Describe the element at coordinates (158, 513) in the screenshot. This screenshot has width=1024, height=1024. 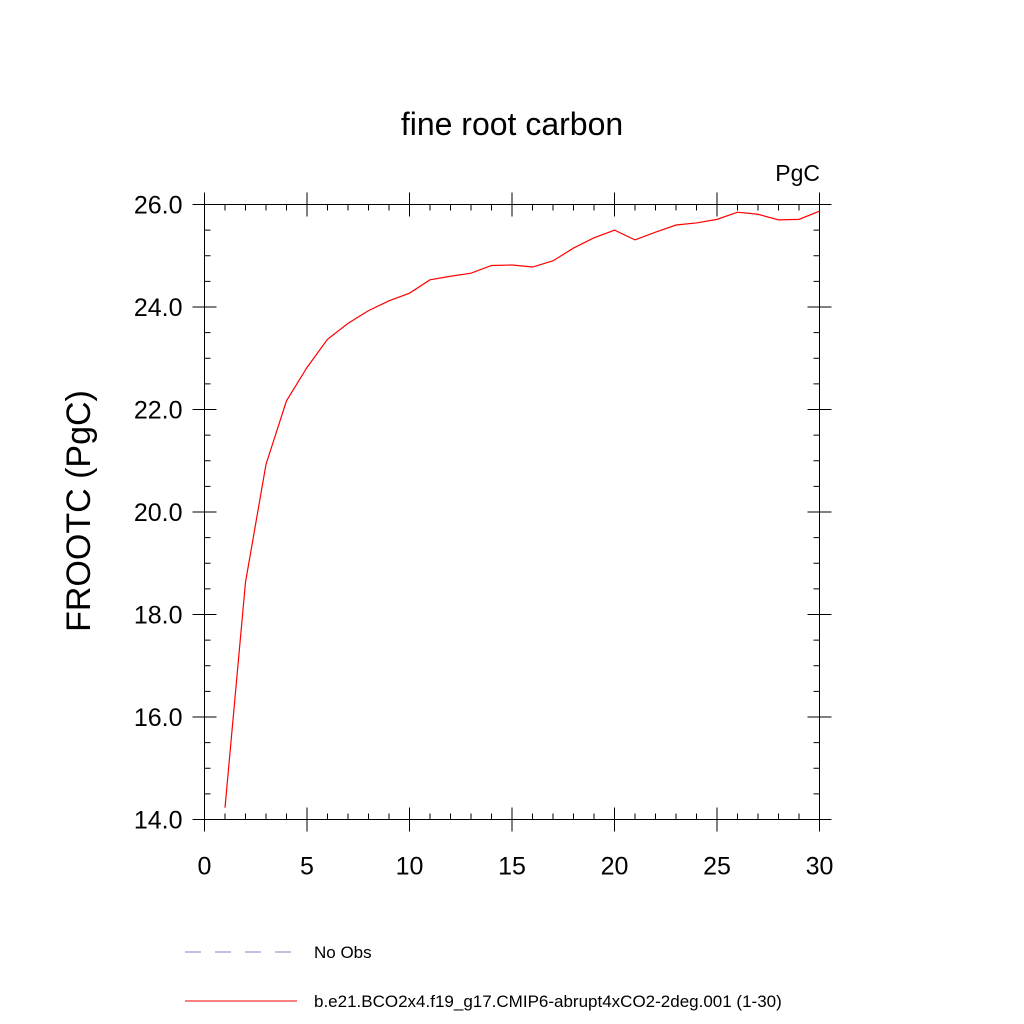
I see `y-tick-label: 20.0` at that location.